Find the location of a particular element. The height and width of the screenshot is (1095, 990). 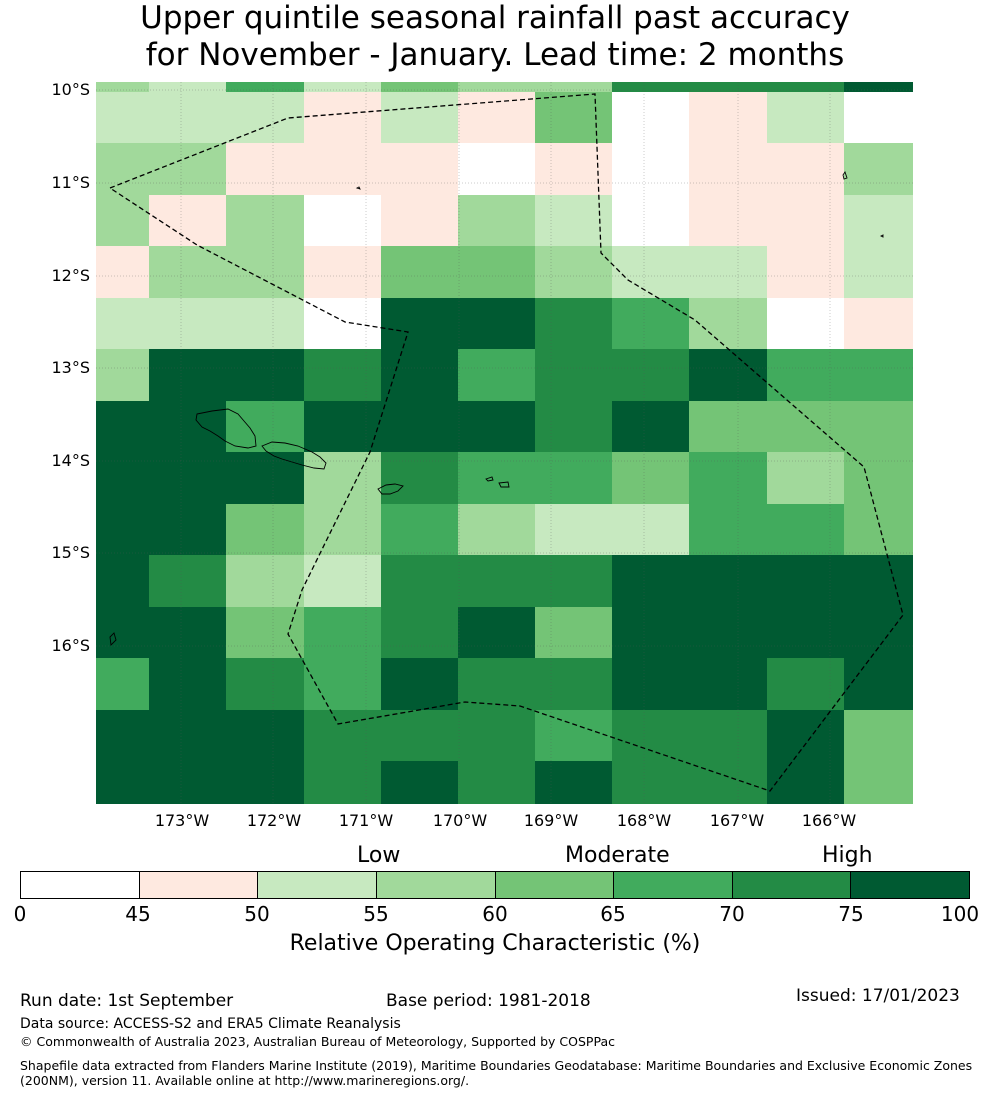

colorbar-tick-60: 60 is located at coordinates (495, 914).